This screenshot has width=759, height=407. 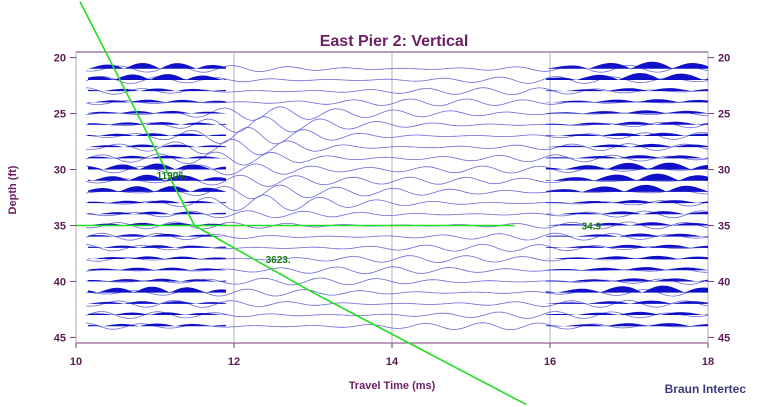 What do you see at coordinates (724, 115) in the screenshot?
I see `y-tick-label-right: 25` at bounding box center [724, 115].